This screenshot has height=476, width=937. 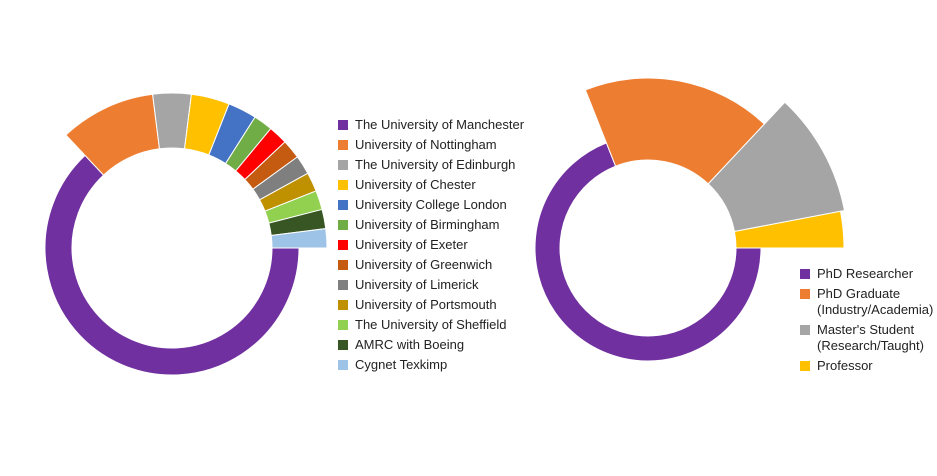 I want to click on legend-item: PhD Researcher, so click(x=865, y=274).